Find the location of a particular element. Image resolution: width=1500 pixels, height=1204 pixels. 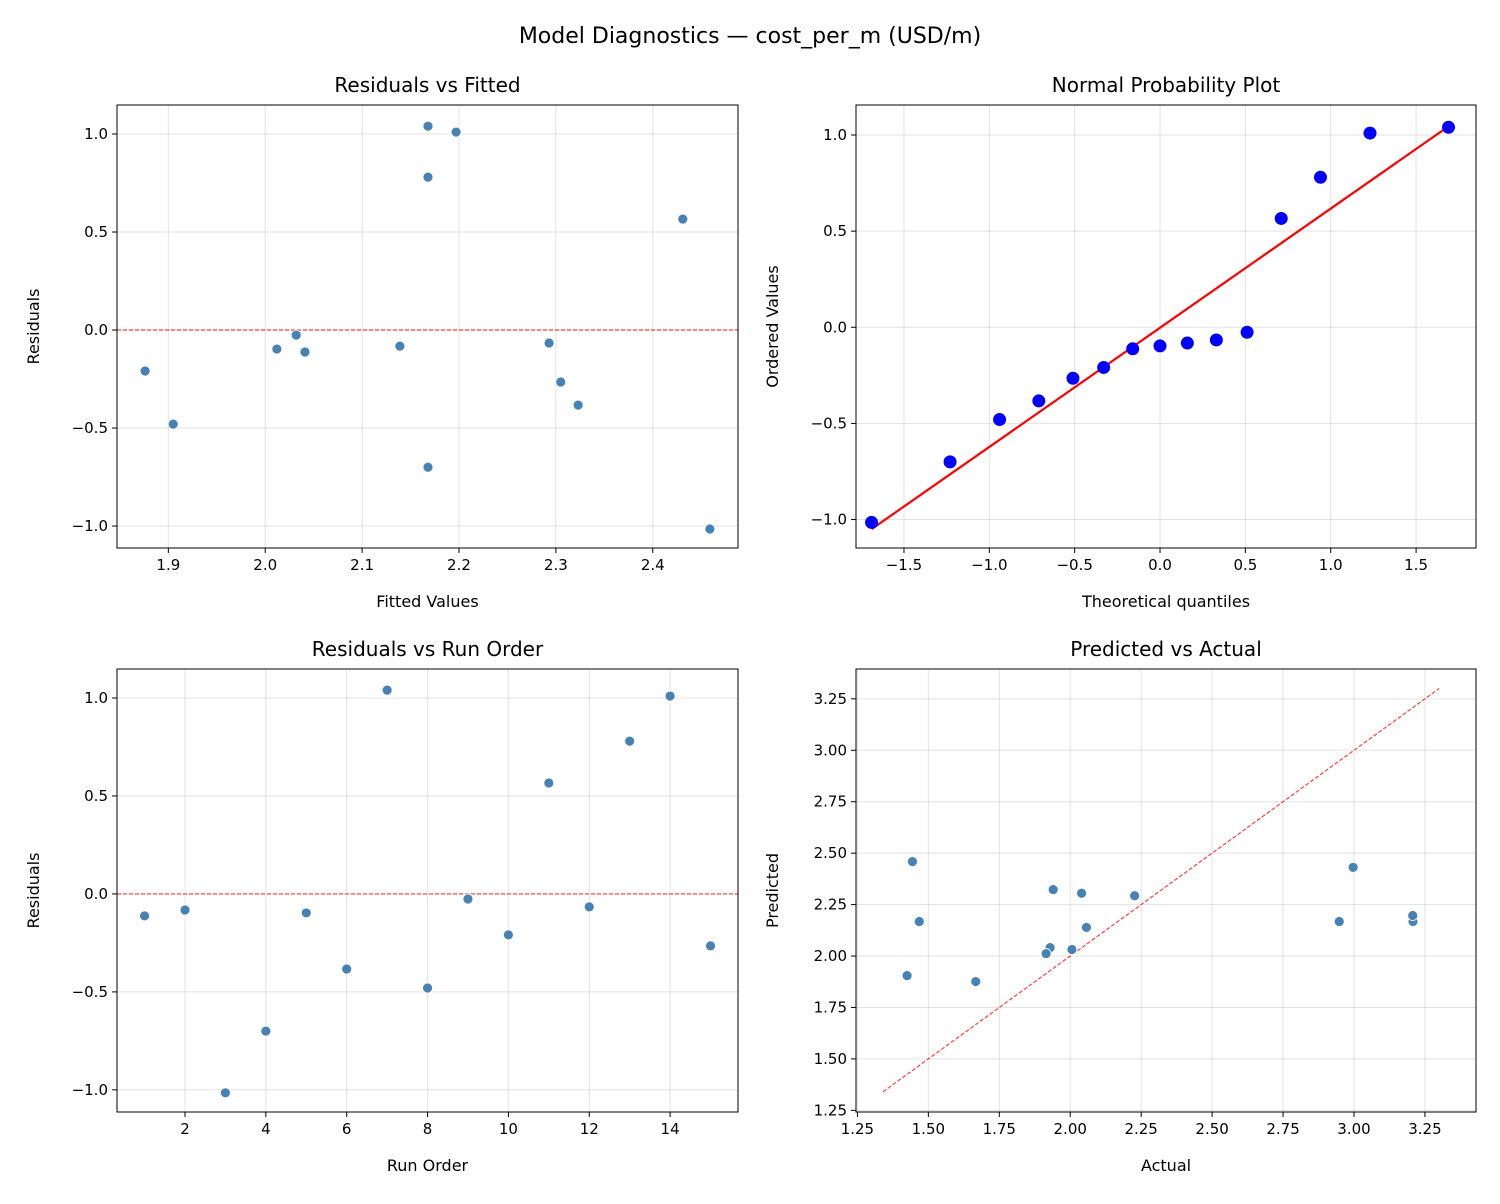

x-tick-label: 2.00 is located at coordinates (1070, 1129).